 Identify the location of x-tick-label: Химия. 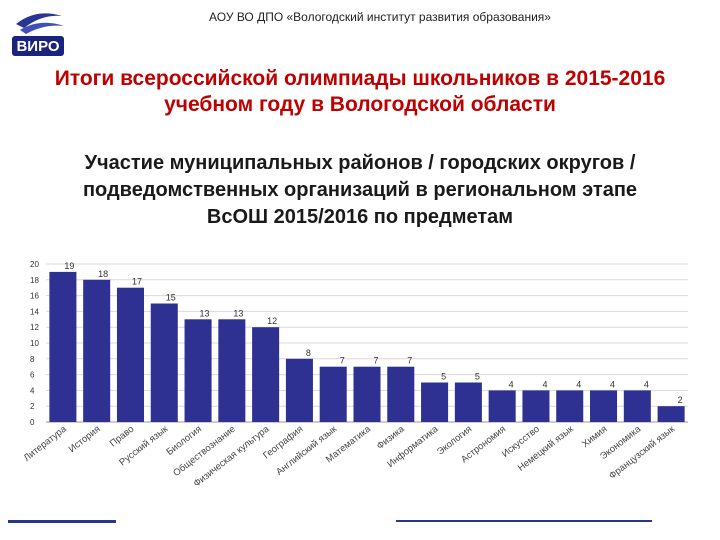
(594, 437).